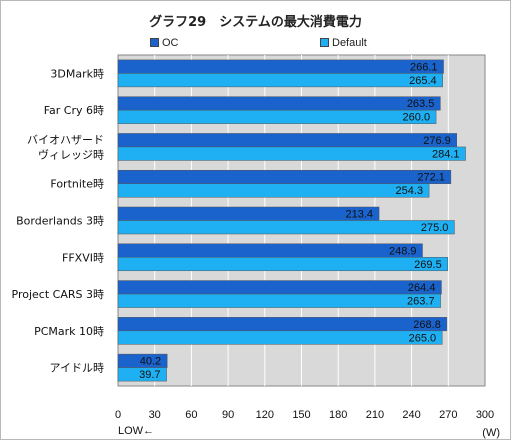 The height and width of the screenshot is (440, 511). What do you see at coordinates (428, 265) in the screenshot?
I see `data-label-default: 269.5` at bounding box center [428, 265].